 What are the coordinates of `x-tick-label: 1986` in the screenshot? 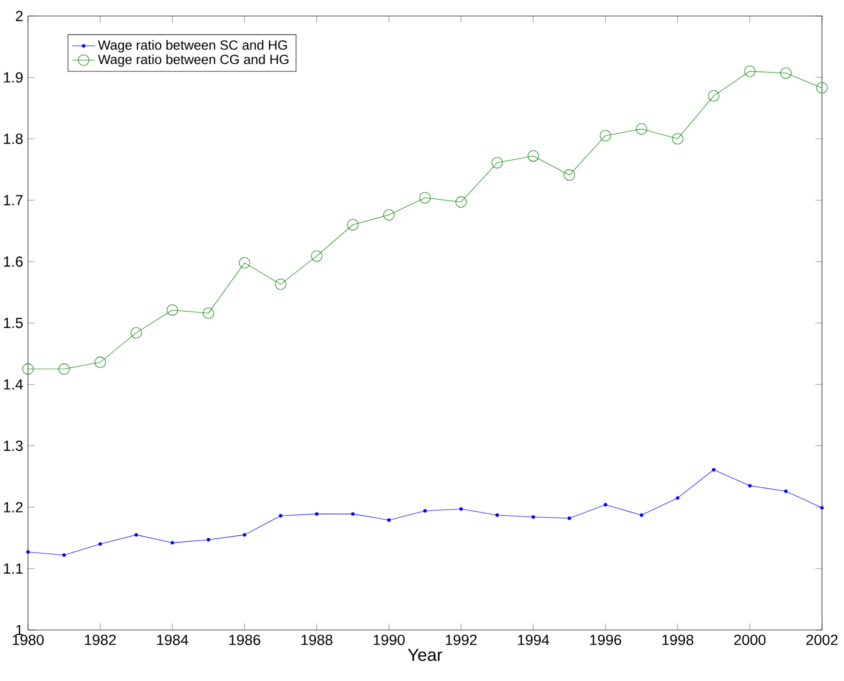 It's located at (244, 640).